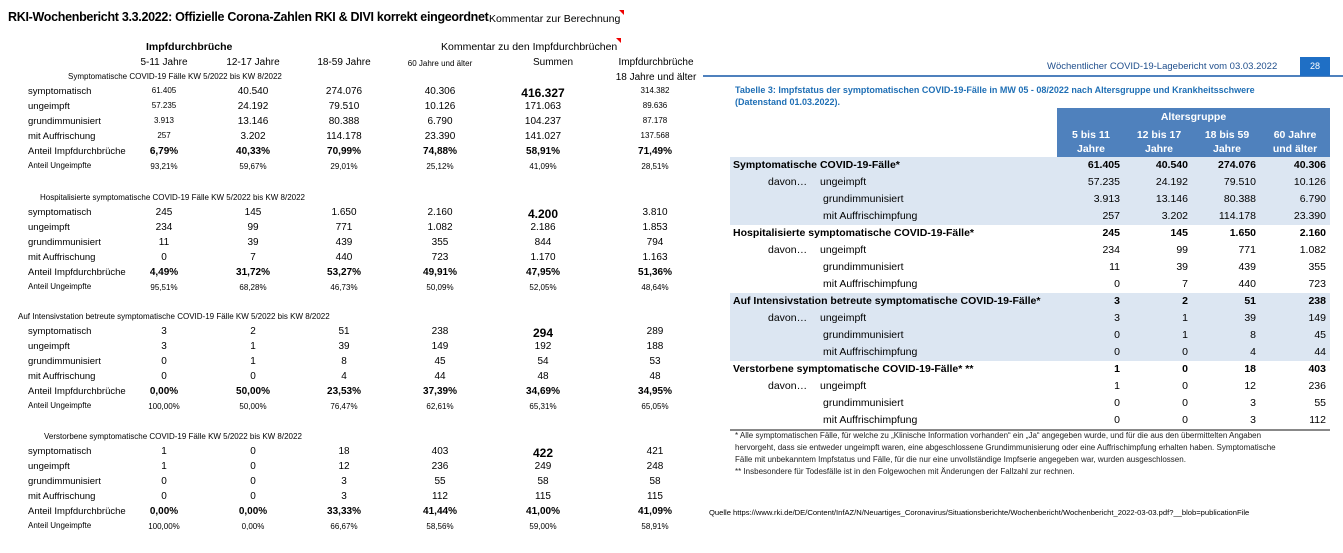  What do you see at coordinates (543, 166) in the screenshot?
I see `table-cell: 41,09%` at bounding box center [543, 166].